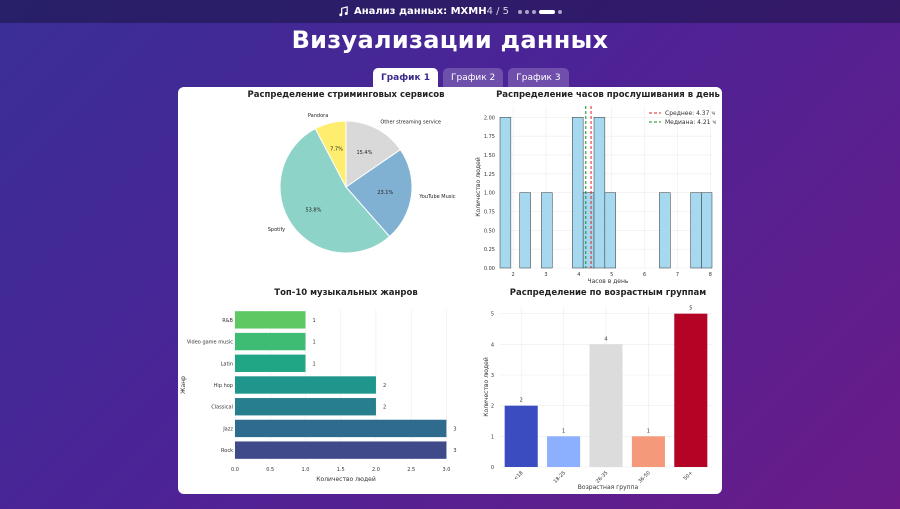  What do you see at coordinates (492, 437) in the screenshot?
I see `age-ytick-label: 1` at bounding box center [492, 437].